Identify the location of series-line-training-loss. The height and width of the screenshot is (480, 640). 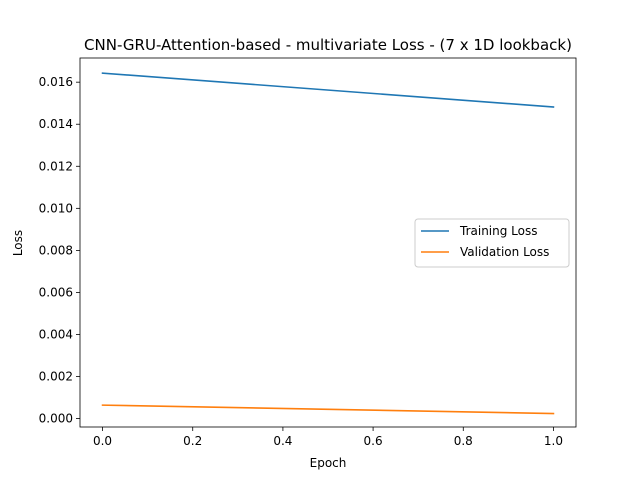
(328, 90).